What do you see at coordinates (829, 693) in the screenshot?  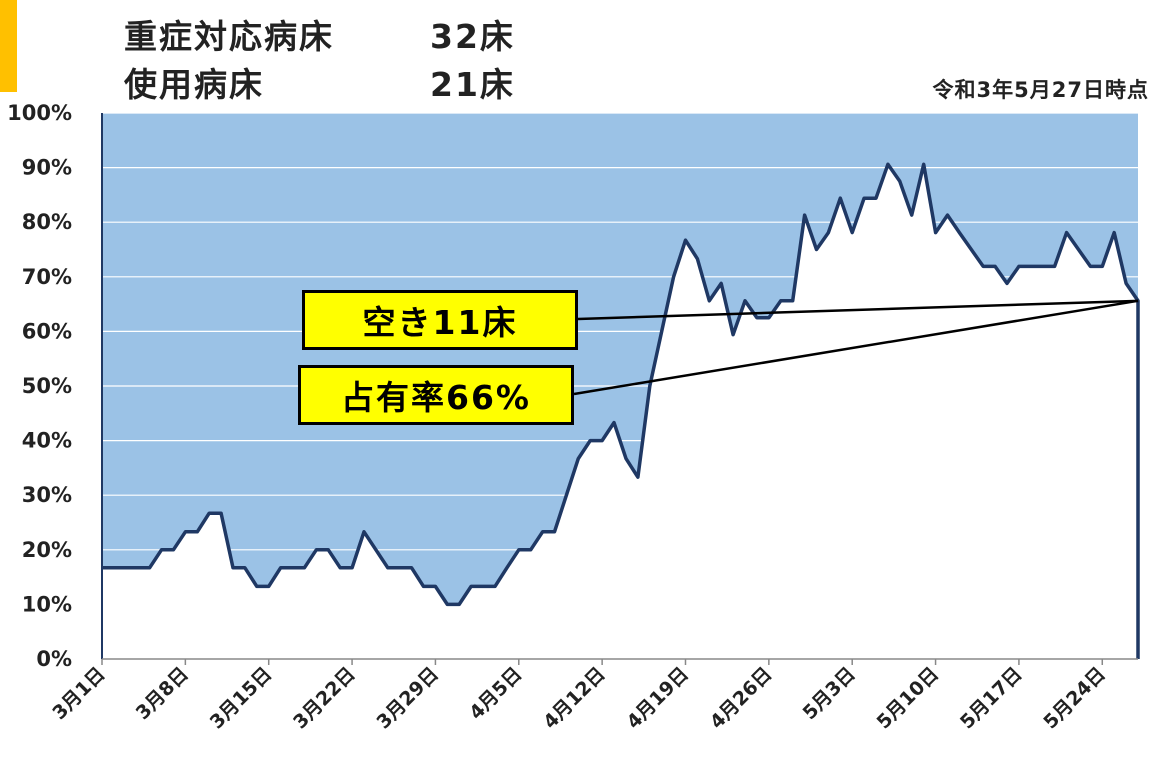 I see `x-tick-label: 5月3日` at bounding box center [829, 693].